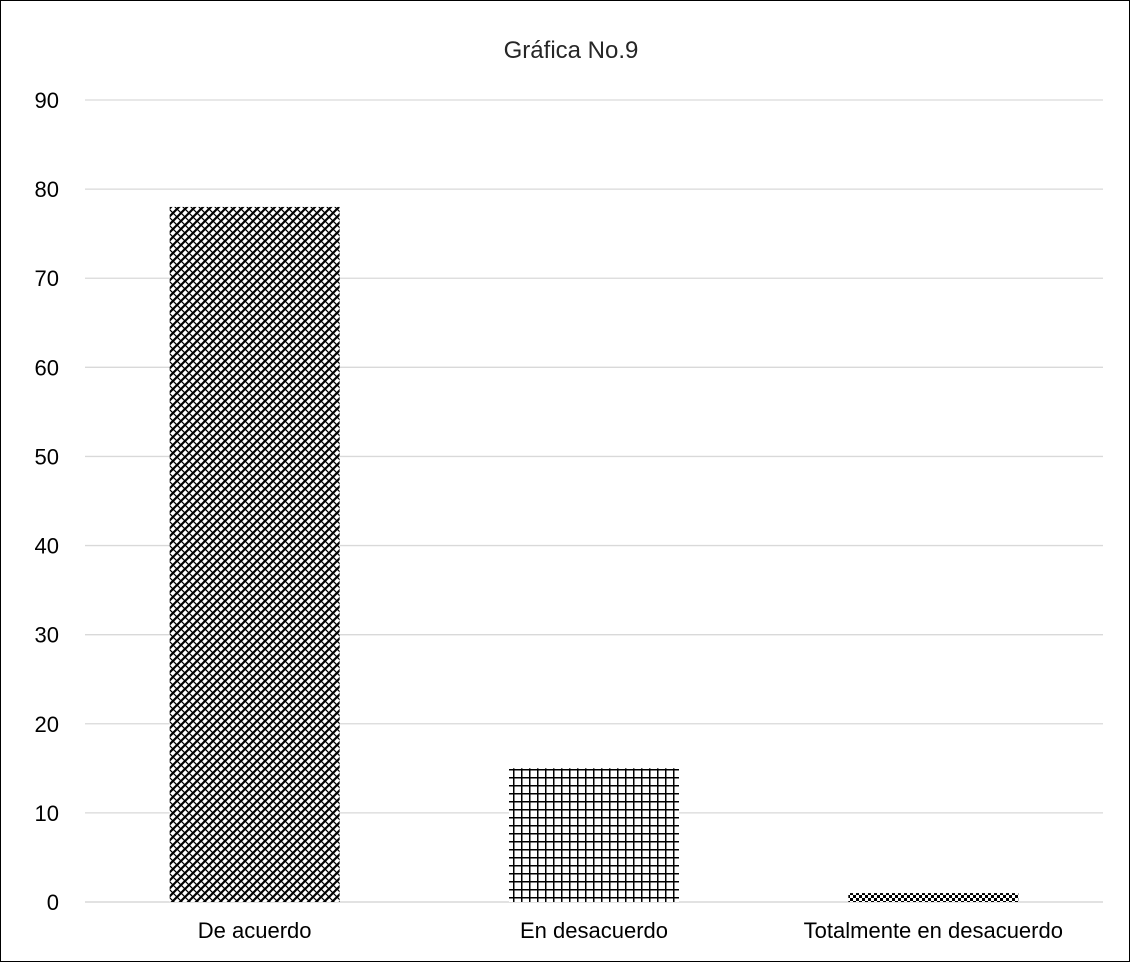  Describe the element at coordinates (47, 278) in the screenshot. I see `y-tick-label: 70` at that location.